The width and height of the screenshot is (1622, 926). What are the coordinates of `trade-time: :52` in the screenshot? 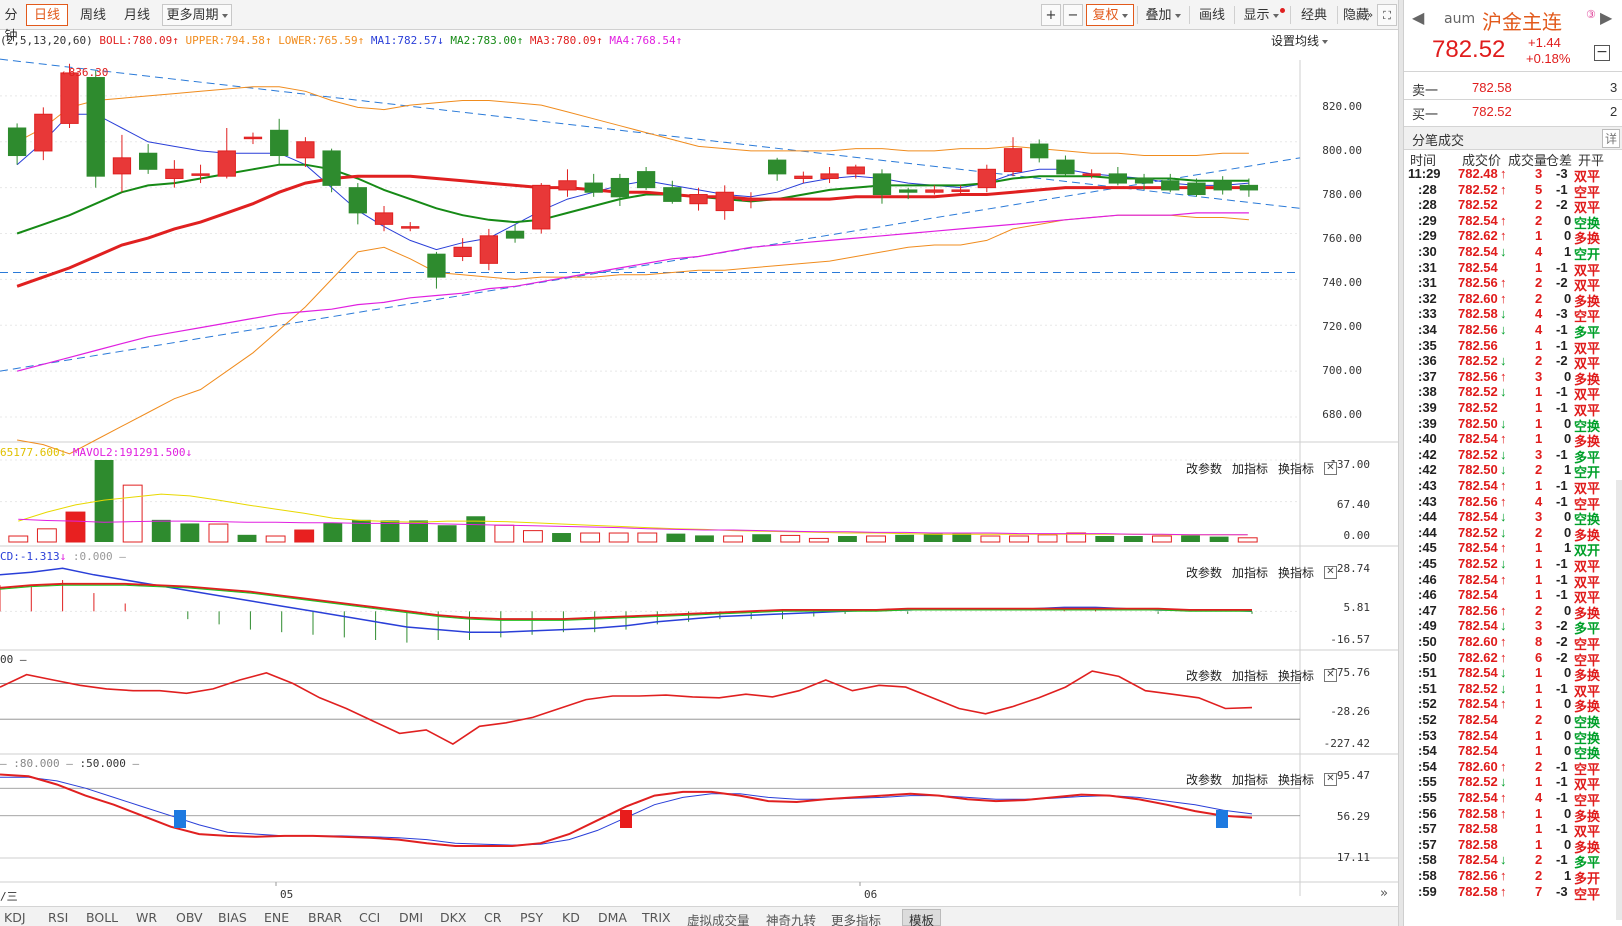 It's located at (1427, 719).